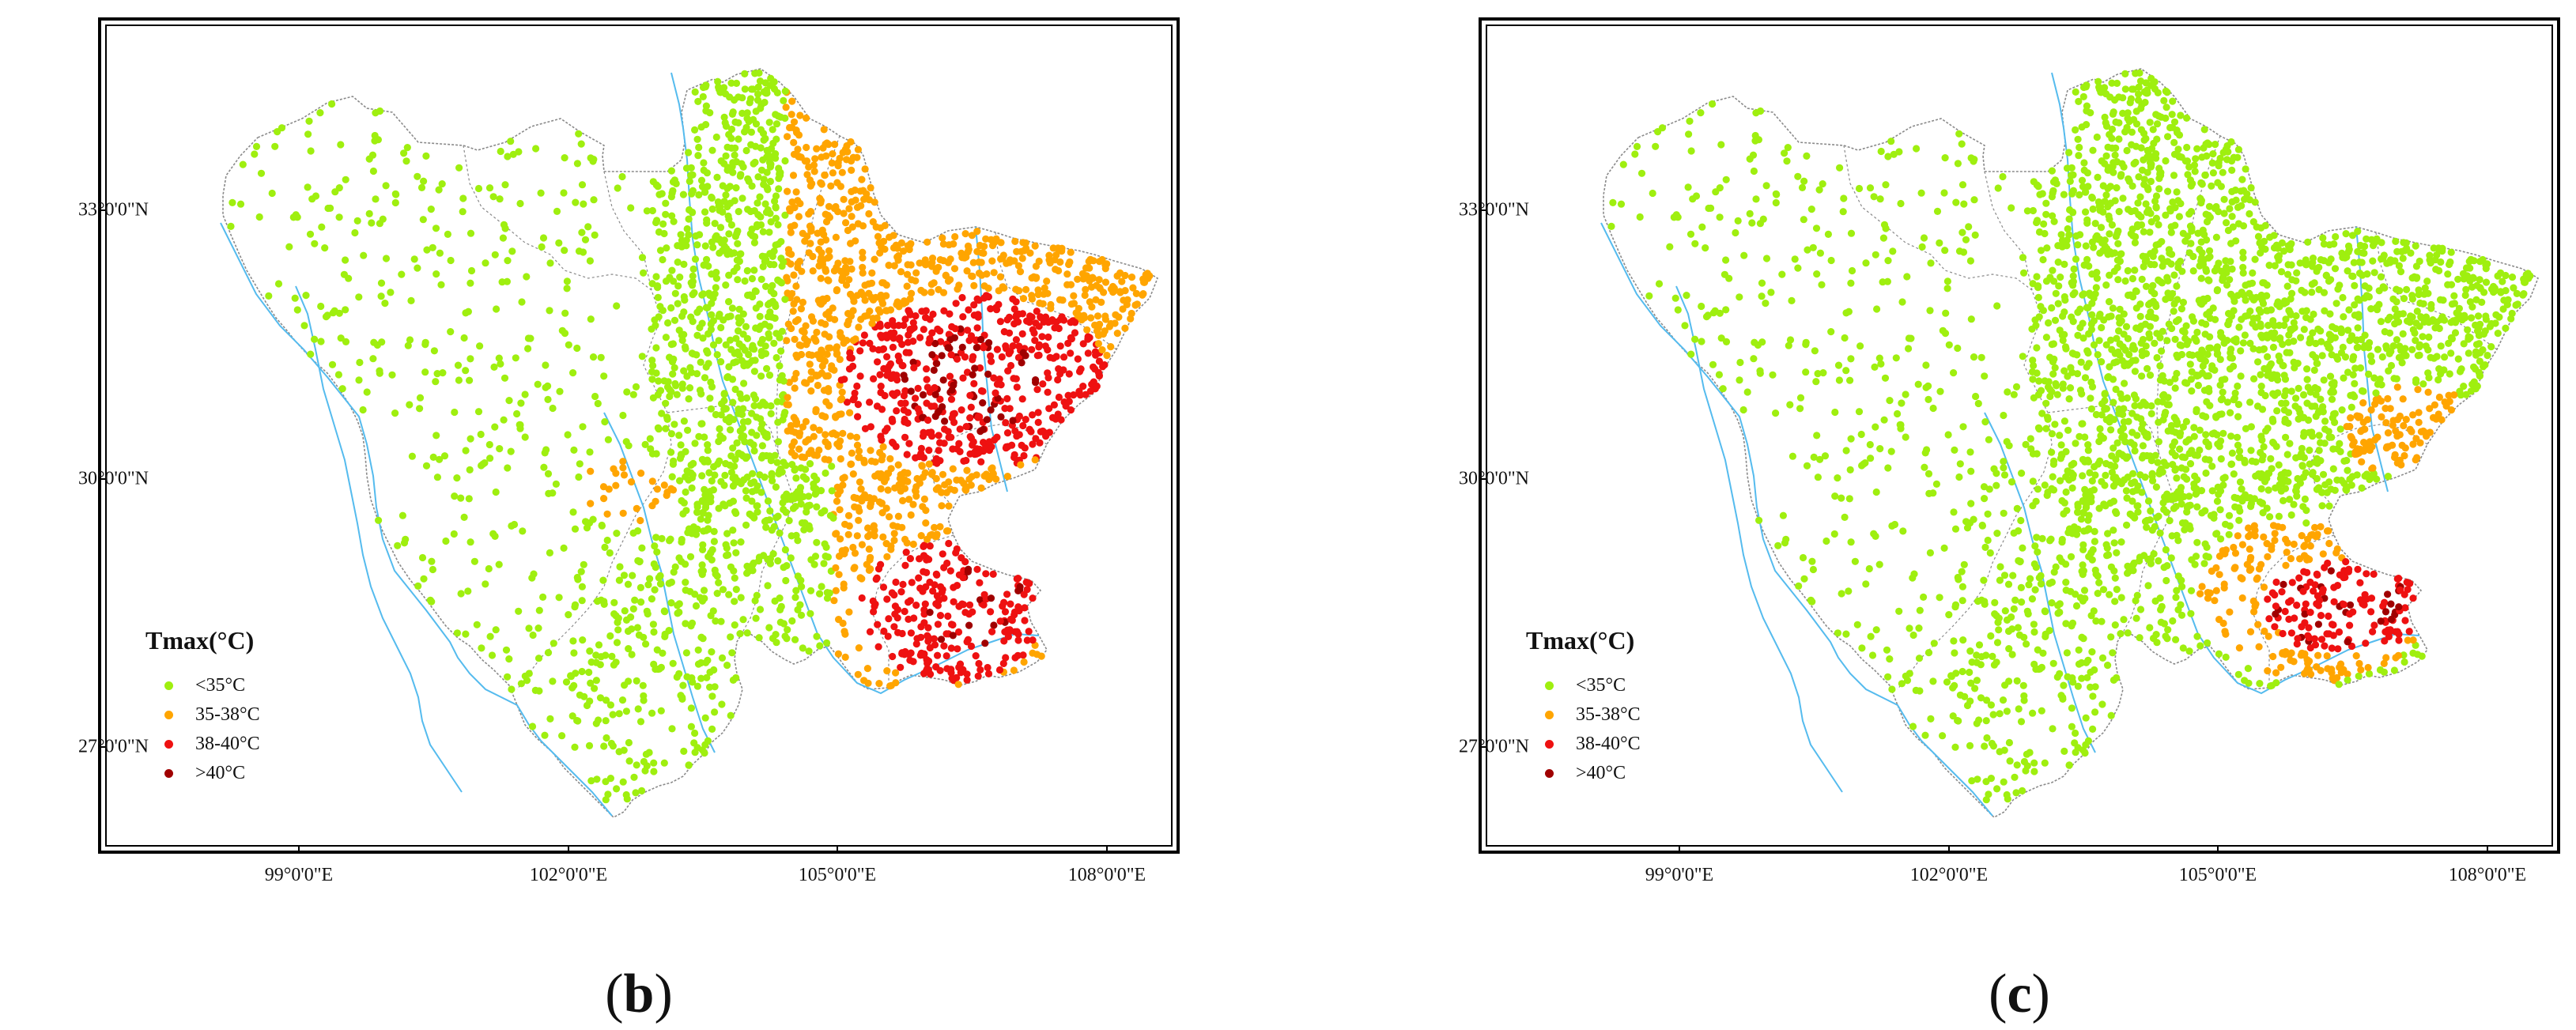 The height and width of the screenshot is (1030, 2576). Describe the element at coordinates (568, 875) in the screenshot. I see `lon-tick-label: 102°0'0"E` at that location.